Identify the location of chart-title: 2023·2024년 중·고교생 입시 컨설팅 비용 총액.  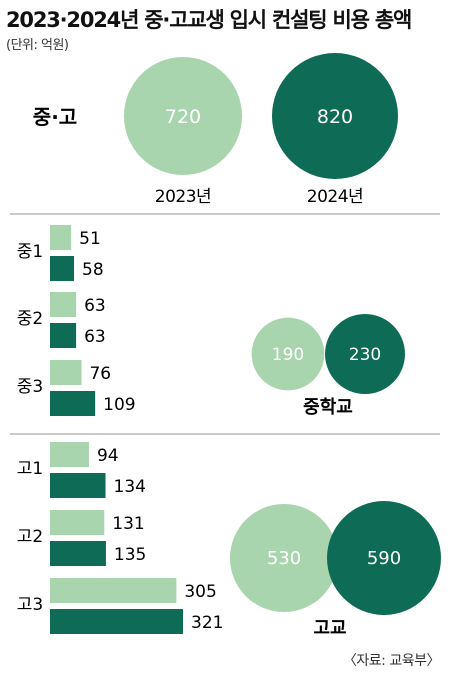
(209, 20).